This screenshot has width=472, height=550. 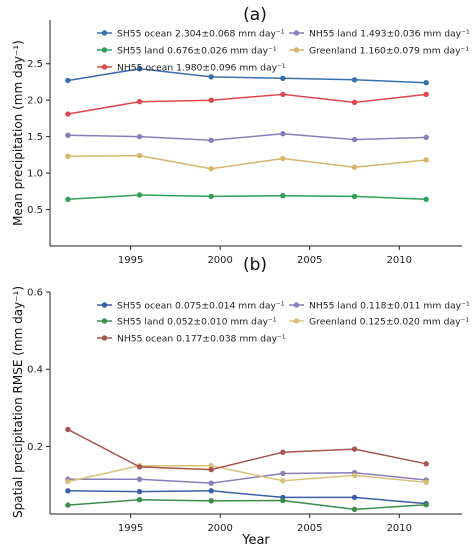 I want to click on panel-b-y-tick-label: 0.2, so click(x=35, y=447).